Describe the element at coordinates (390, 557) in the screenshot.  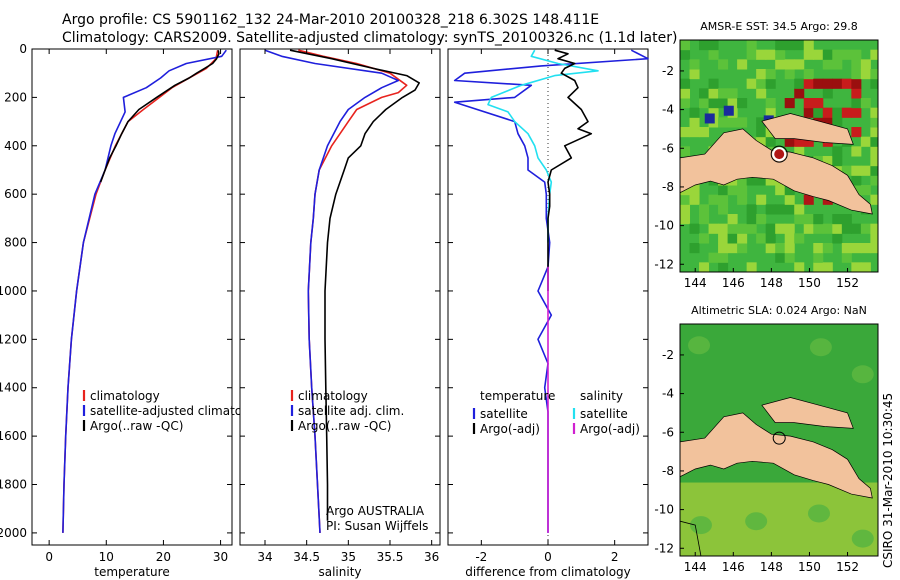
I see `salinity-xtick-label-3: 35.5` at that location.